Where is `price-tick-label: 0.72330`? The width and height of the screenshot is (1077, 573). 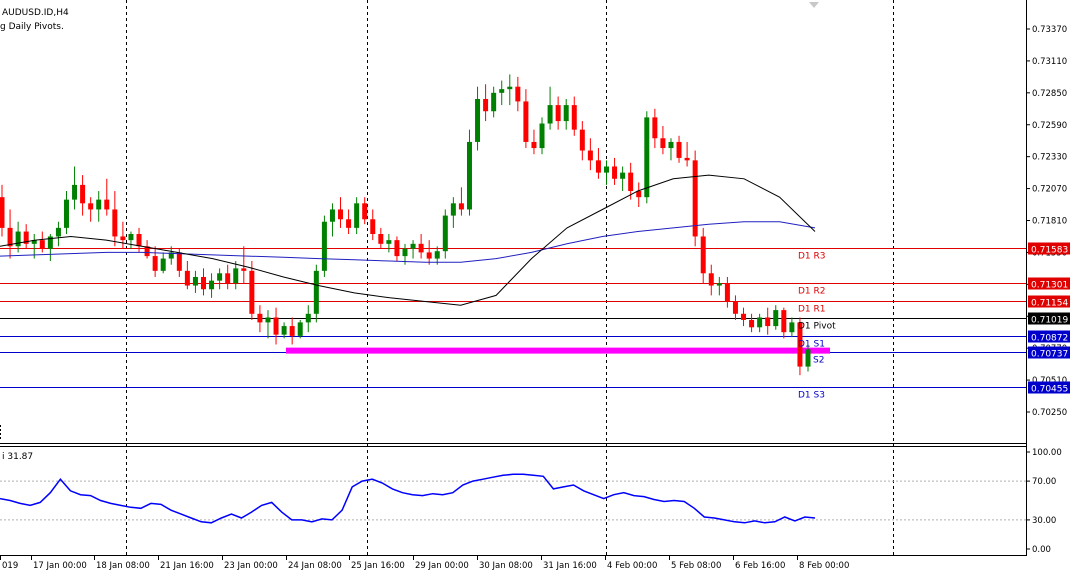 price-tick-label: 0.72330 is located at coordinates (1049, 158).